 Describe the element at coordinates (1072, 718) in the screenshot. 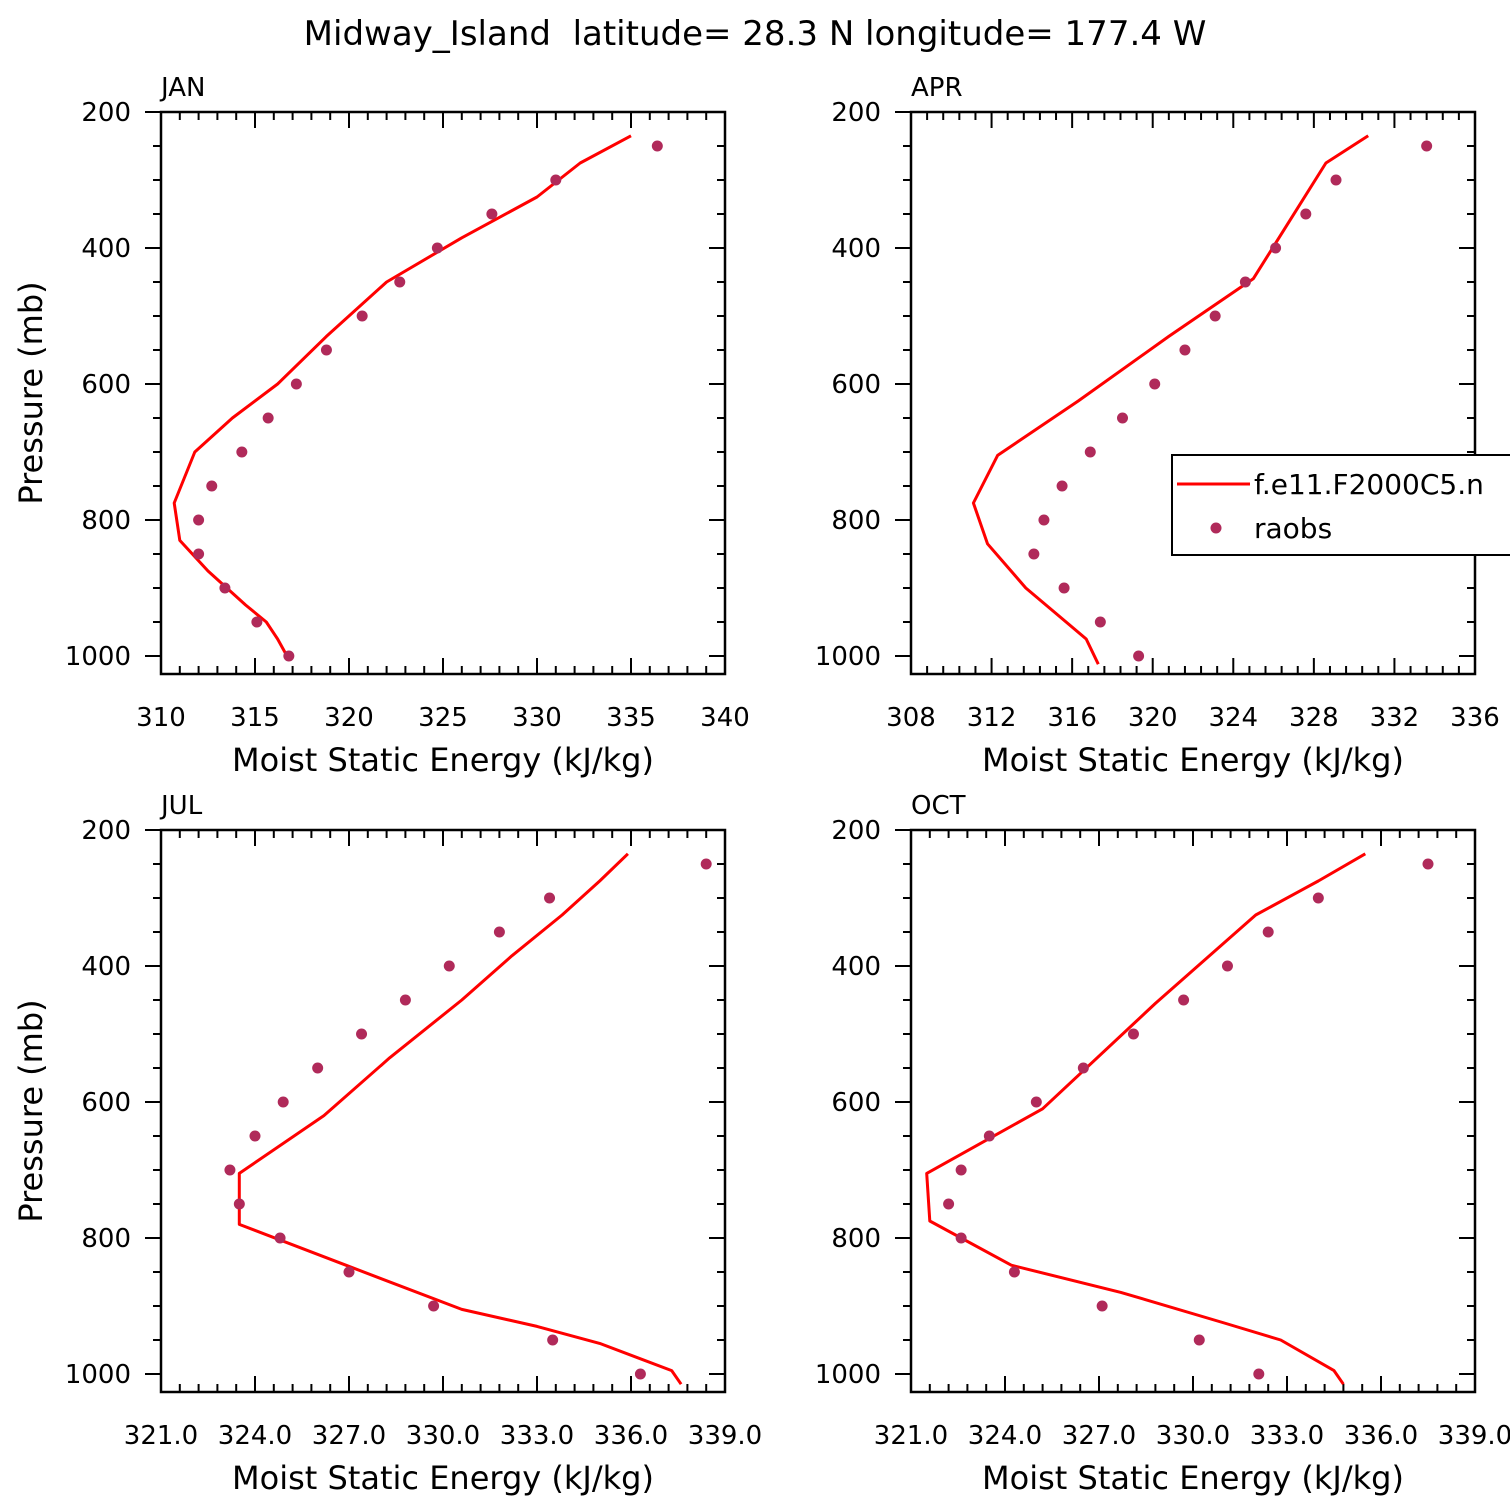

I see `x-tick-label: 316` at that location.